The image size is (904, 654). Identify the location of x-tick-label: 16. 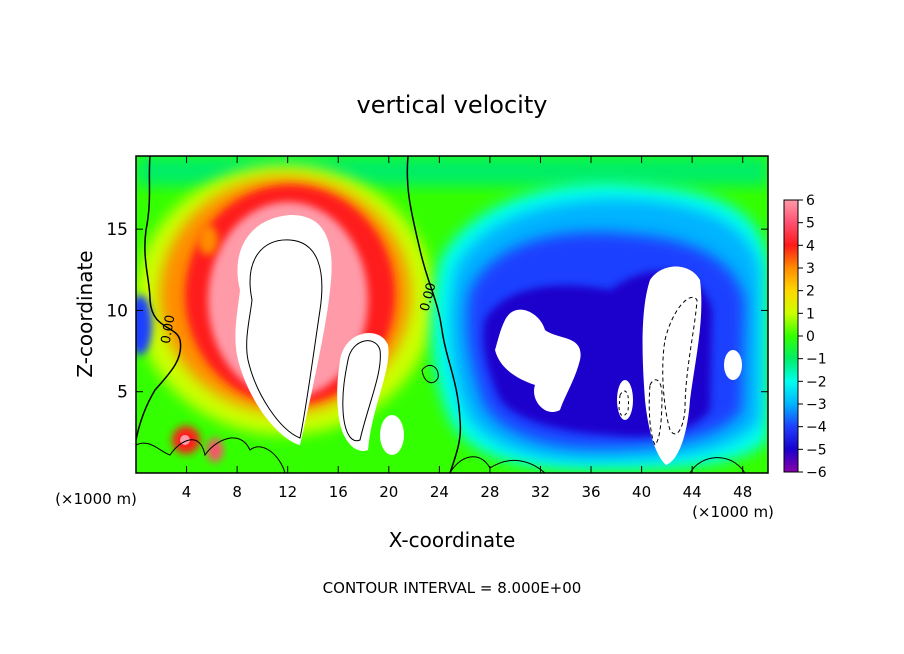
(338, 492).